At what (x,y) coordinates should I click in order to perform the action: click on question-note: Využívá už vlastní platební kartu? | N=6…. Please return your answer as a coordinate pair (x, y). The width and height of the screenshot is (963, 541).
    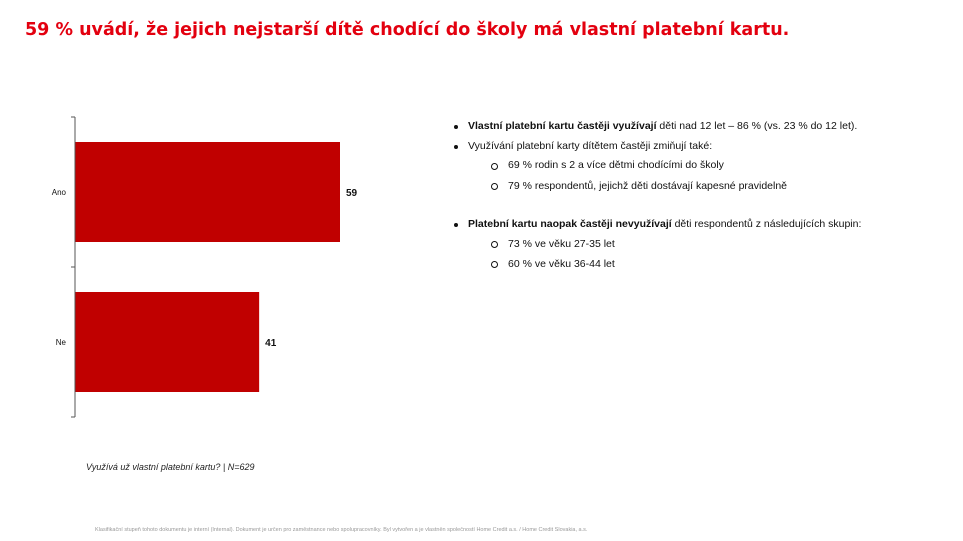
    Looking at the image, I should click on (170, 467).